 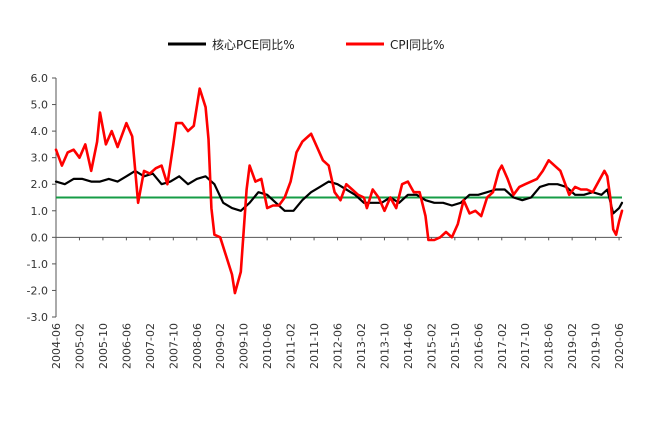 I want to click on x-tick-label: 2007-02, so click(x=150, y=346).